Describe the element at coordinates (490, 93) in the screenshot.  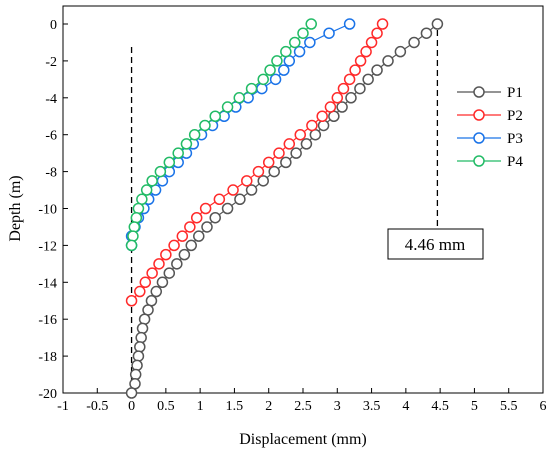
I see `legend-item-p1: P1` at that location.